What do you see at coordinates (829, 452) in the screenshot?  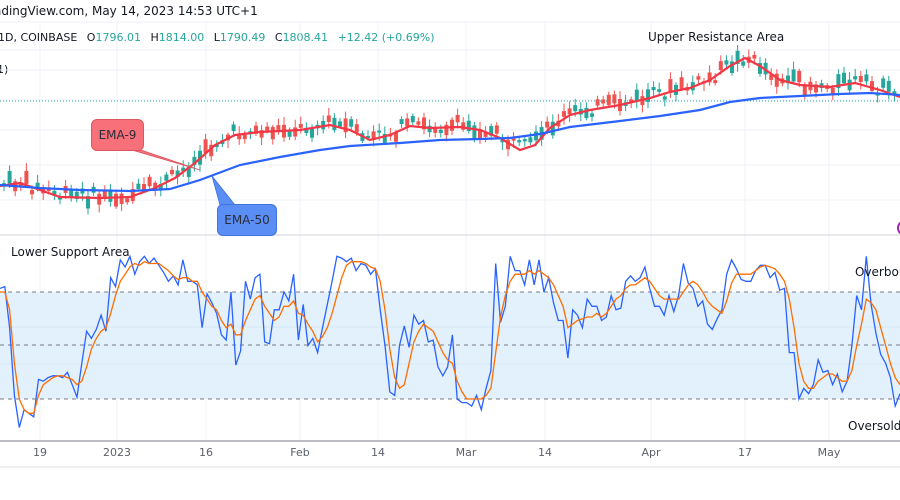 I see `x-axis-label: May` at bounding box center [829, 452].